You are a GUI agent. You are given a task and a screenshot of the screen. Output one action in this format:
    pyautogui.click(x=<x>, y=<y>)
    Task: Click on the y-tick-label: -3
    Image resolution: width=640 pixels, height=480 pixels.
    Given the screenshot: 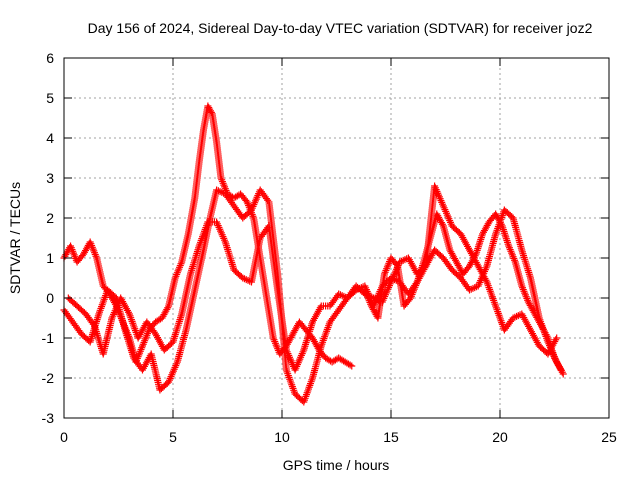 What is the action you would take?
    pyautogui.click(x=48, y=418)
    